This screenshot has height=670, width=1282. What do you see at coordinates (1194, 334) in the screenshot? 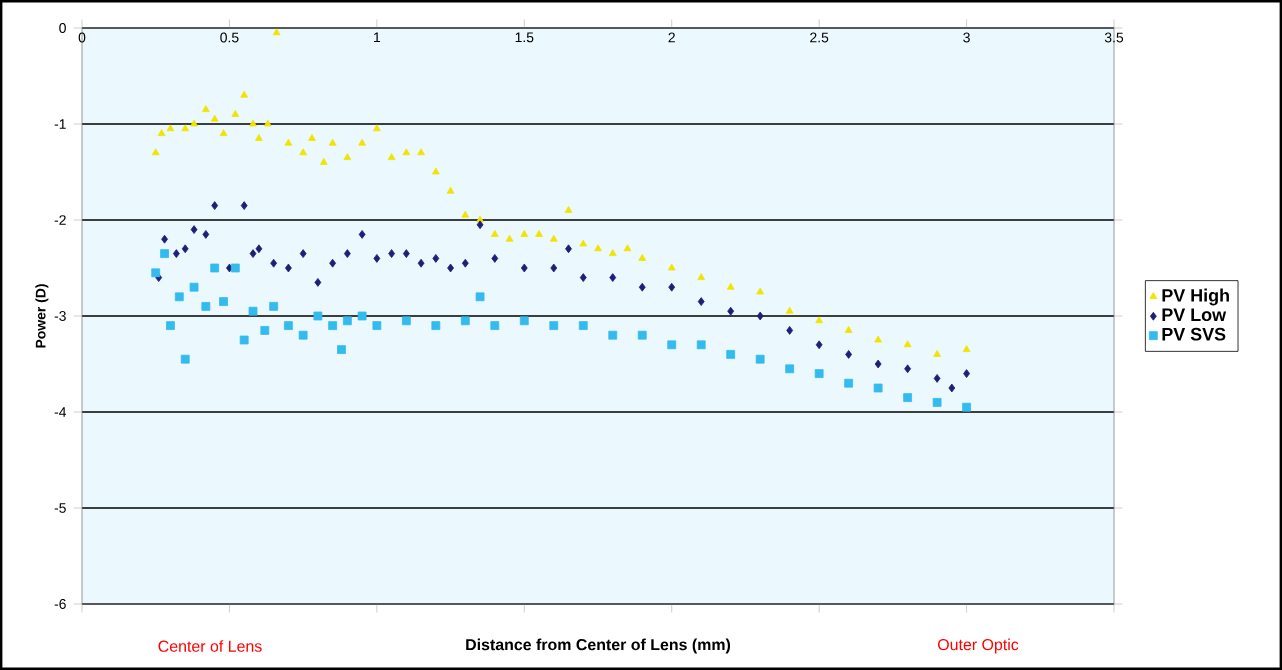
I see `legend-label: PV SVS` at bounding box center [1194, 334].